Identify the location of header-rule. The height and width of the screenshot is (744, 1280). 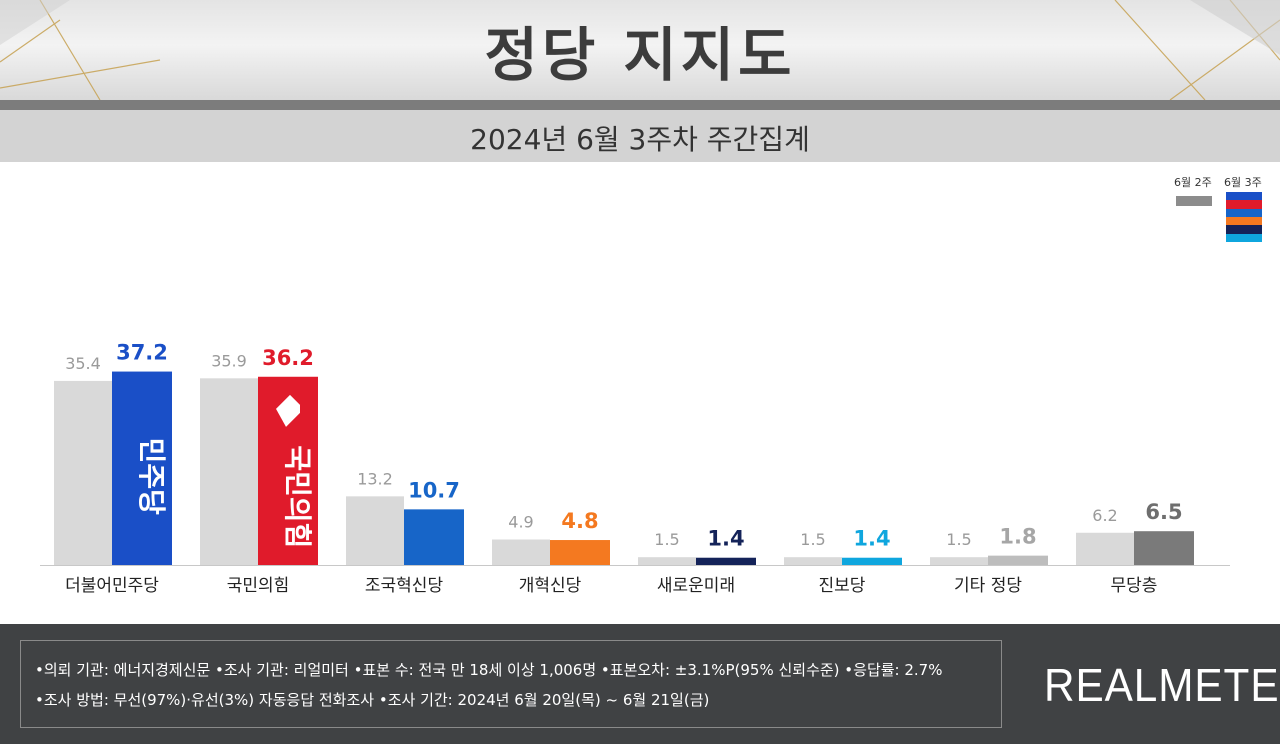
(640, 105).